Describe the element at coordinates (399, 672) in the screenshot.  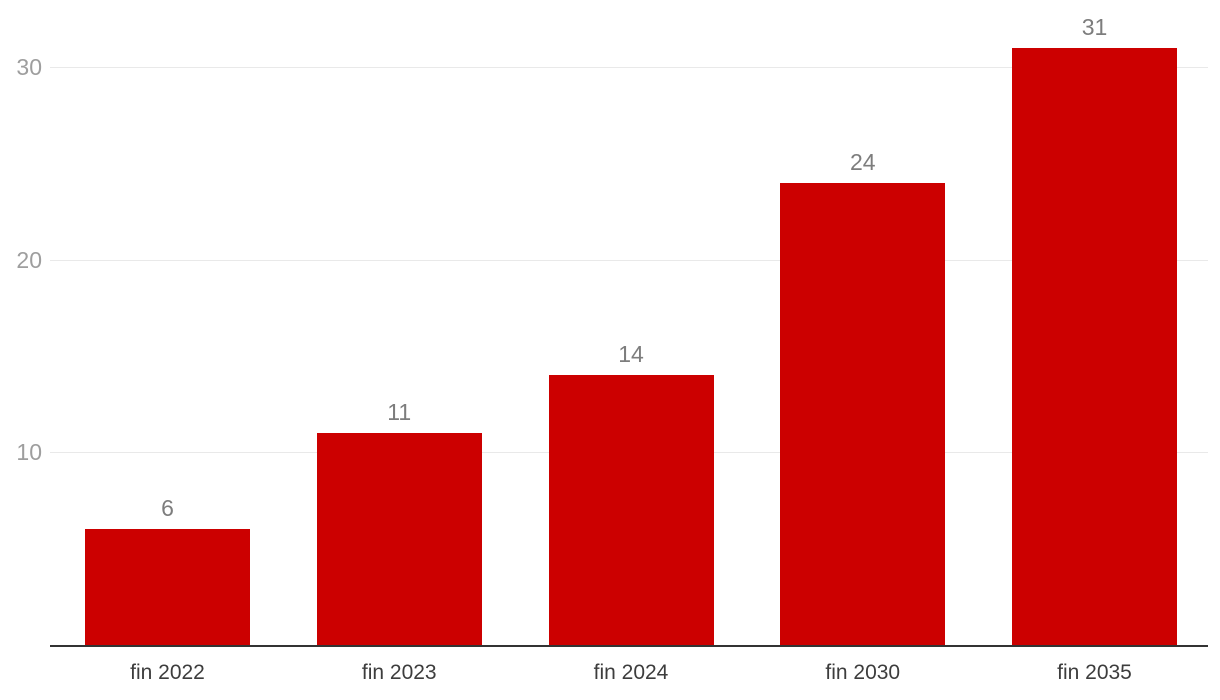
I see `x-axis-category-label: fin 2023` at that location.